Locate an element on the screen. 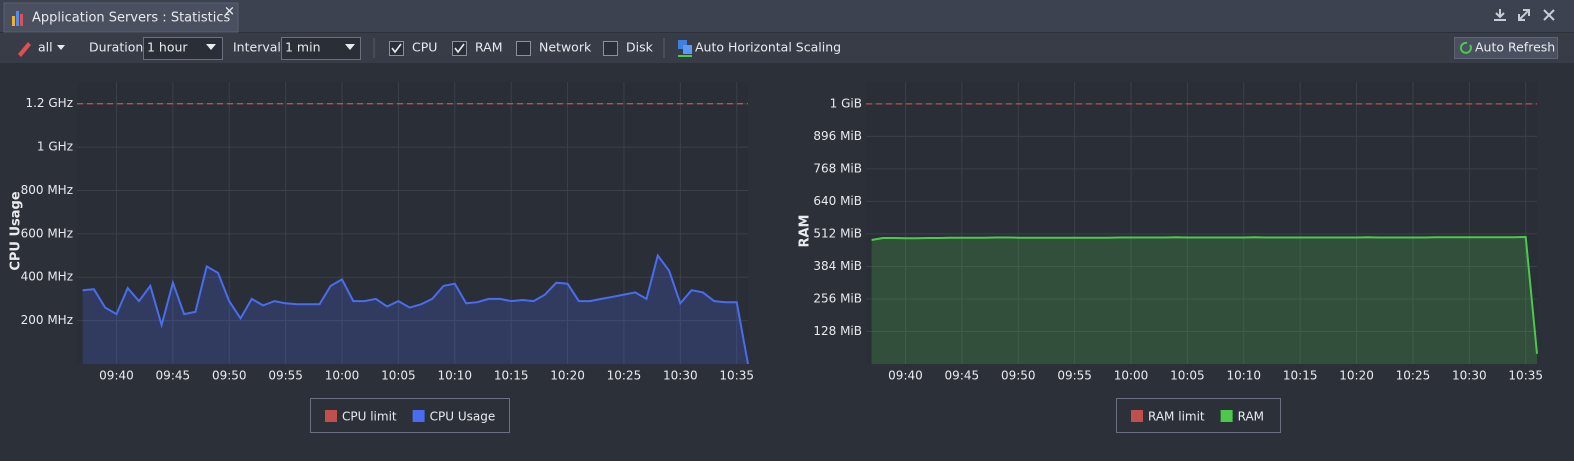 Image resolution: width=1574 pixels, height=461 pixels. y-tick-label: 640 MiB is located at coordinates (837, 201).